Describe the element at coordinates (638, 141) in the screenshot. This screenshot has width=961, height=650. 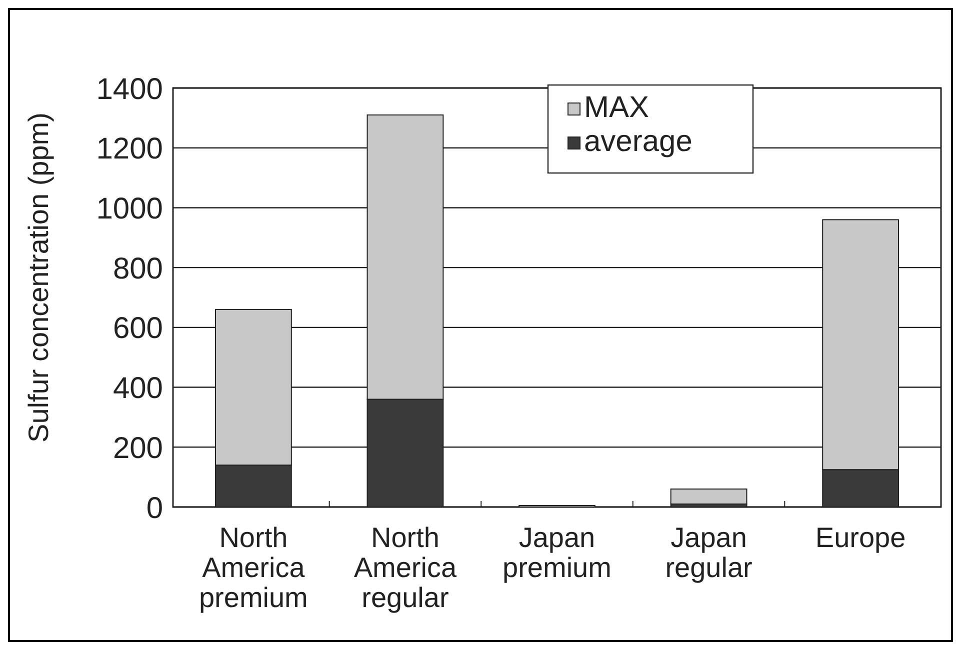
I see `legend-label: average` at that location.